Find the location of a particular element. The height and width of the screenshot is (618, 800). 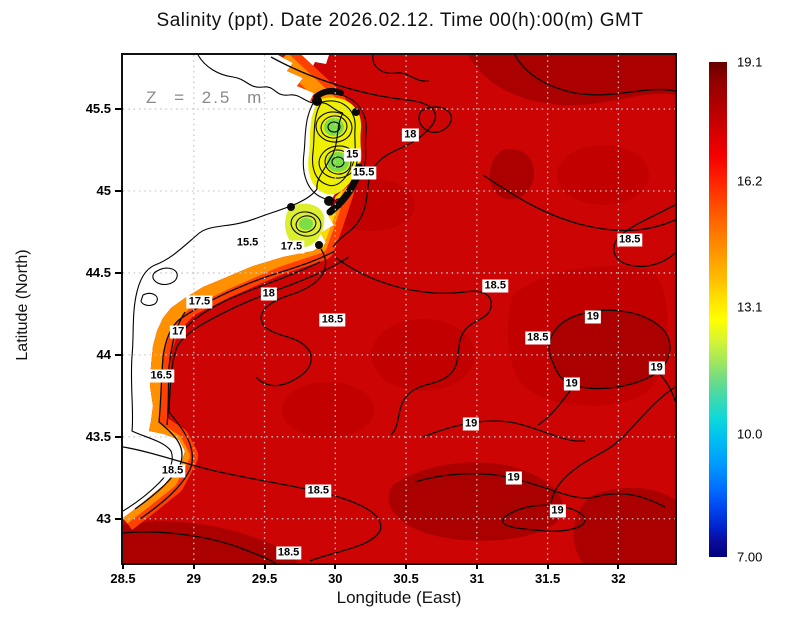

depth-annotation: Z = 2.5 m is located at coordinates (205, 97).